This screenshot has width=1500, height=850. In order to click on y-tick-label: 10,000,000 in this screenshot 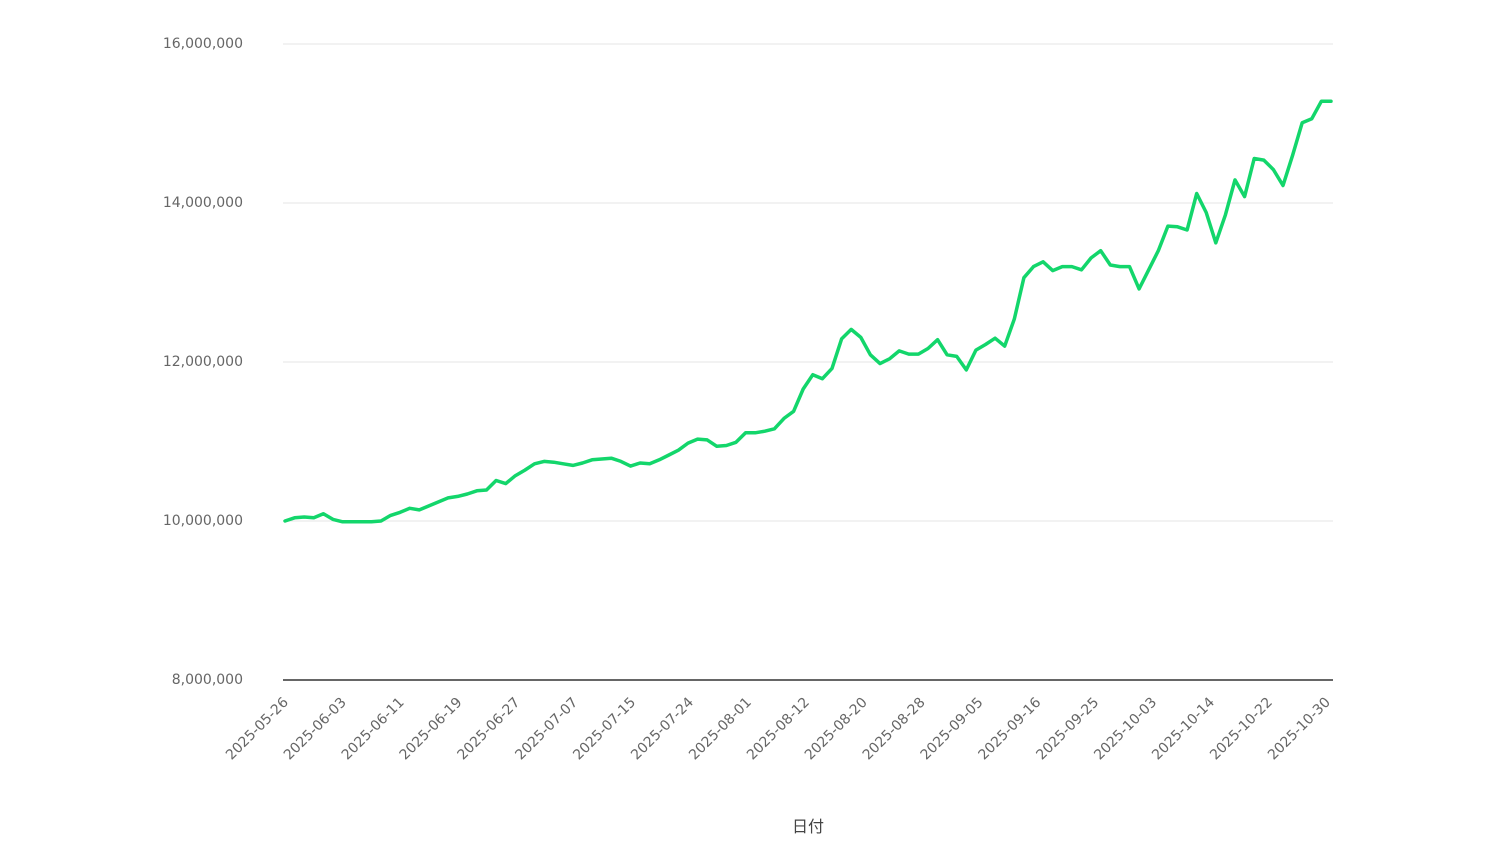, I will do `click(203, 521)`.